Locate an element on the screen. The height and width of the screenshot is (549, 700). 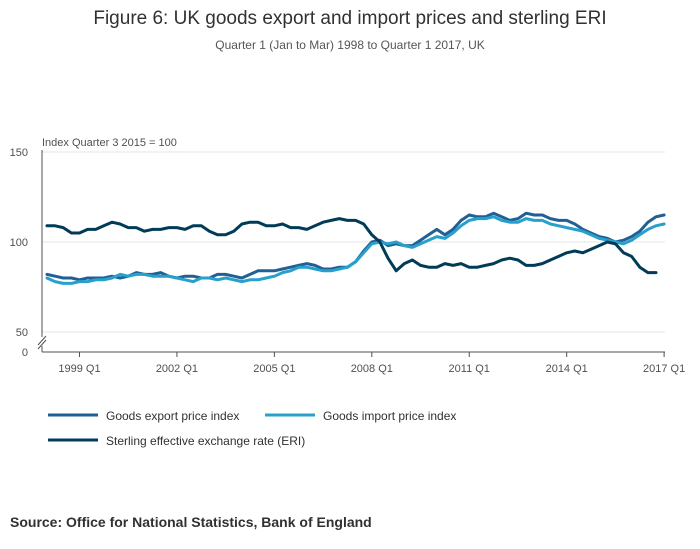
legend-label-export: Goods export price index is located at coordinates (172, 416).